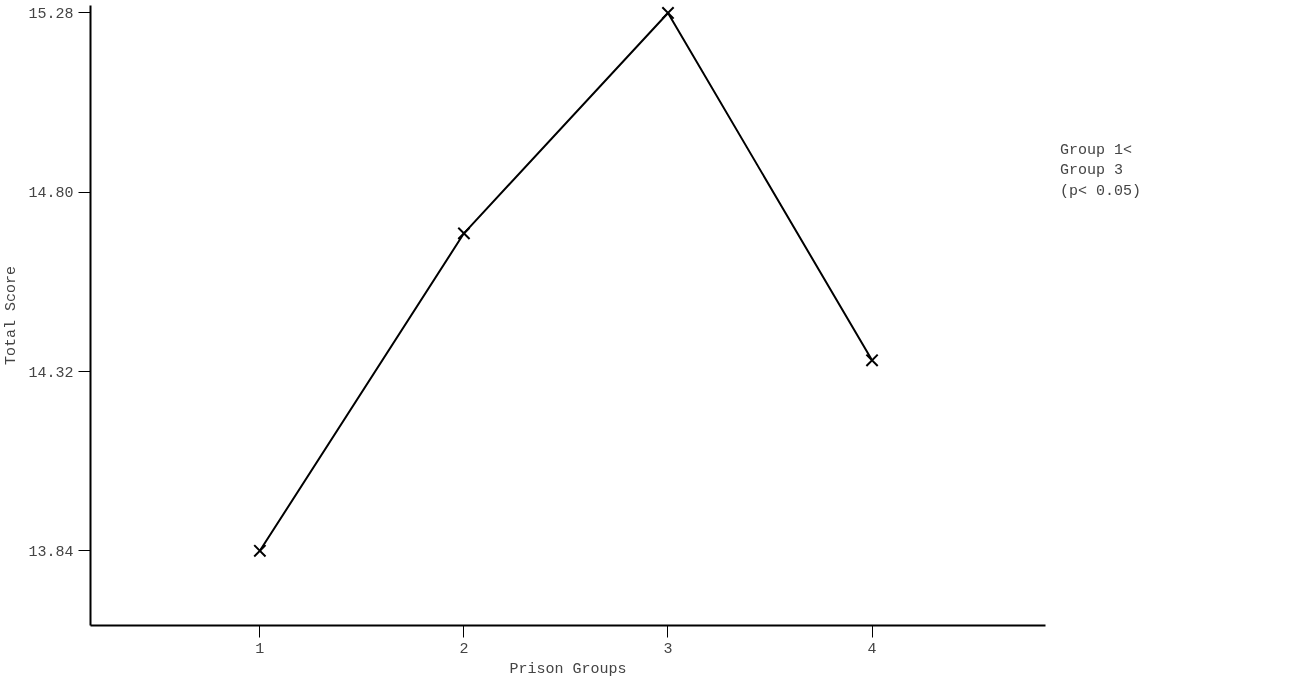  I want to click on y-tick-label: 14.80, so click(51, 194).